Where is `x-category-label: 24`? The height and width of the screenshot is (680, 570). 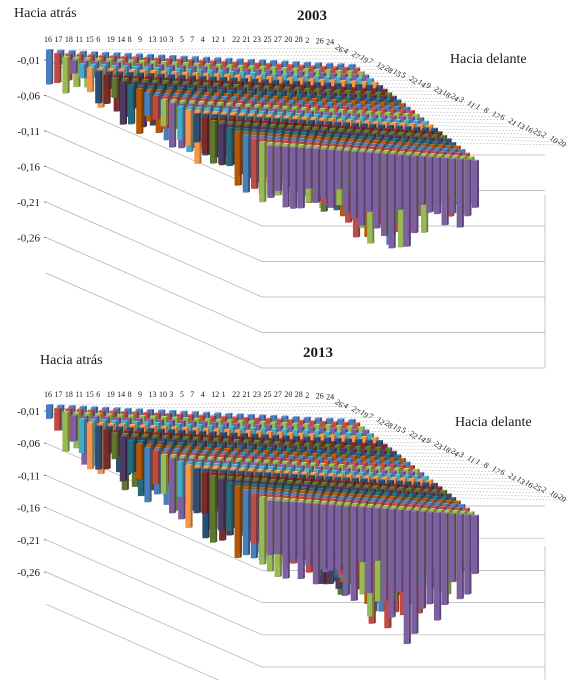
x-category-label: 24 is located at coordinates (330, 41).